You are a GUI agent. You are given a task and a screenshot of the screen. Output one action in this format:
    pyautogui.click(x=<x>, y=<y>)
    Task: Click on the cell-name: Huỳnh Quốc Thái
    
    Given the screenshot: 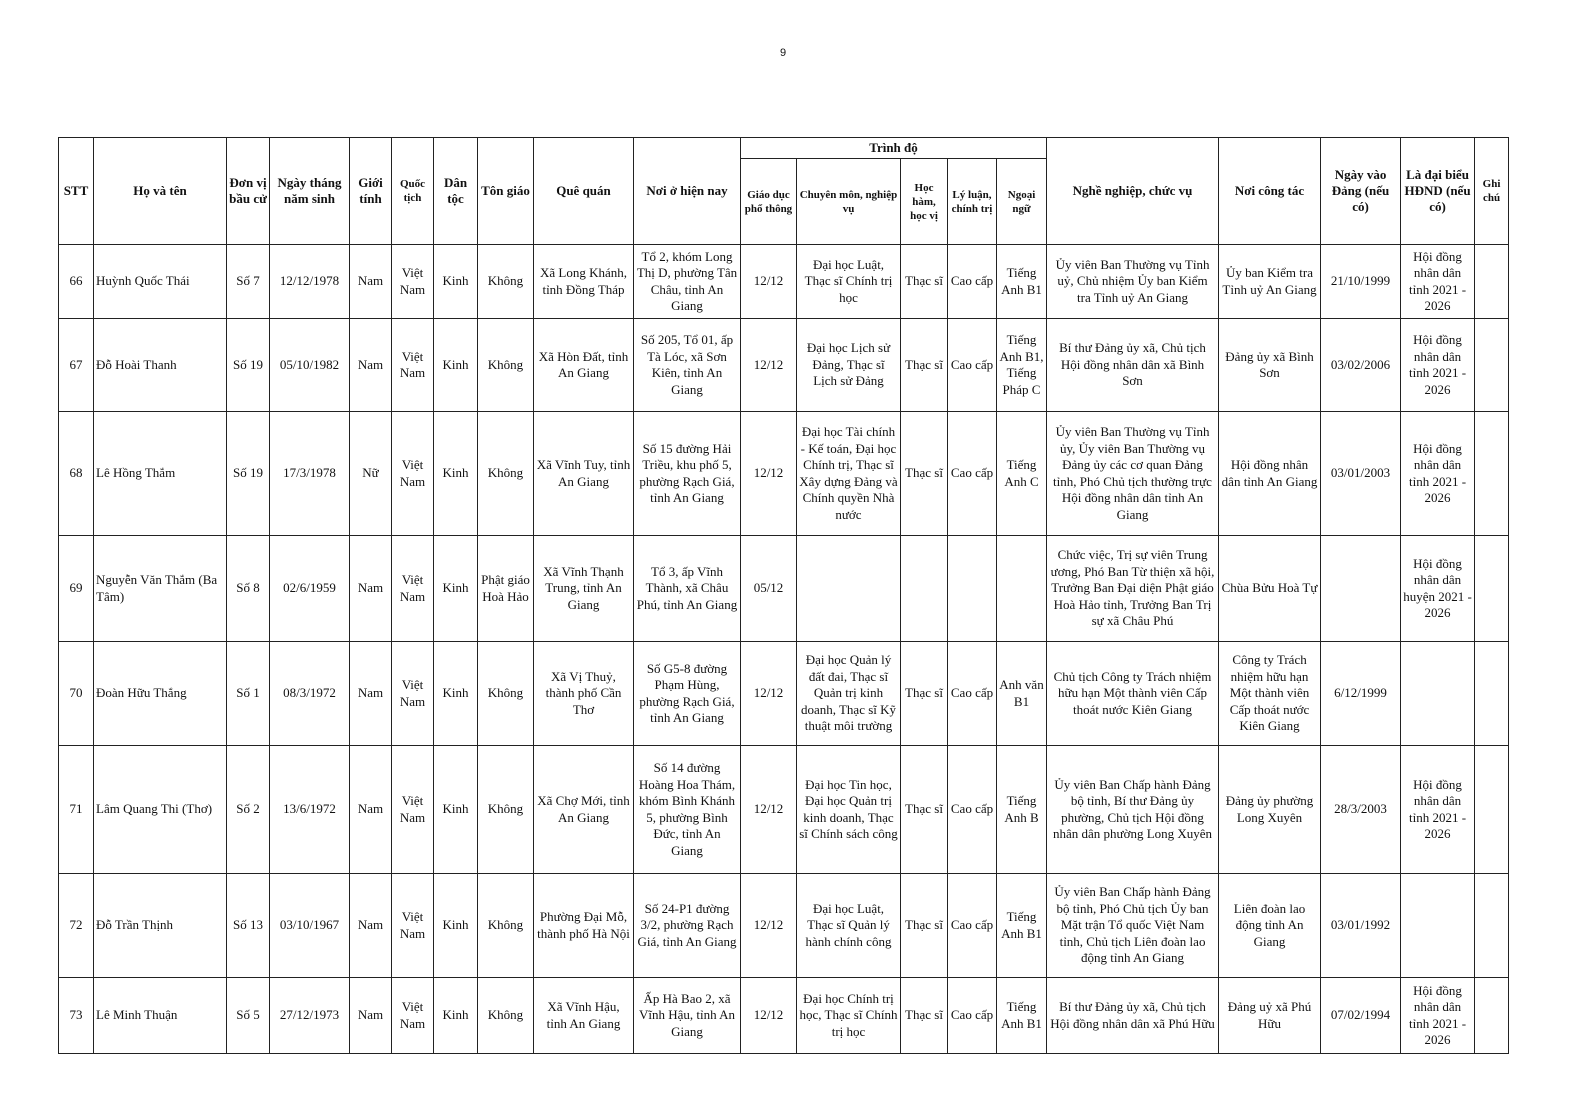 What is the action you would take?
    pyautogui.click(x=160, y=281)
    